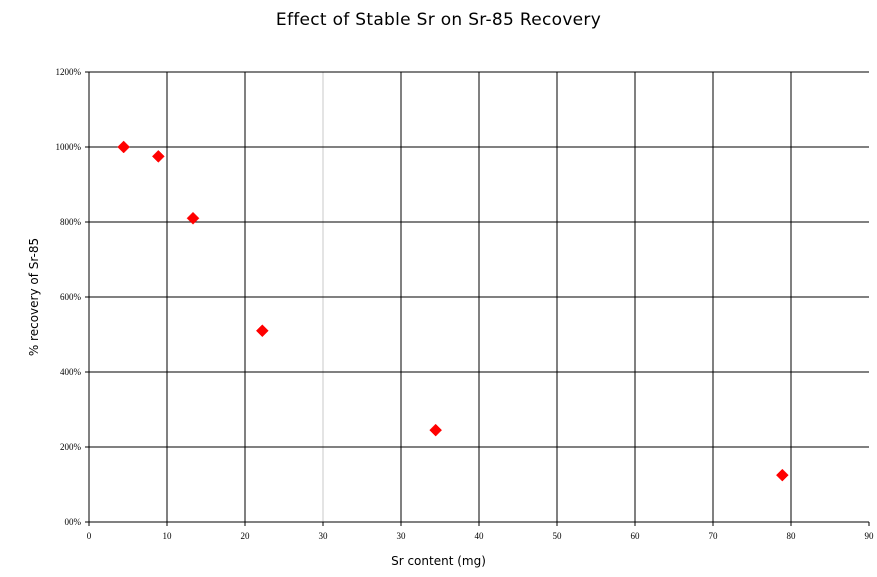  I want to click on y-tick-label: 200%, so click(71, 447).